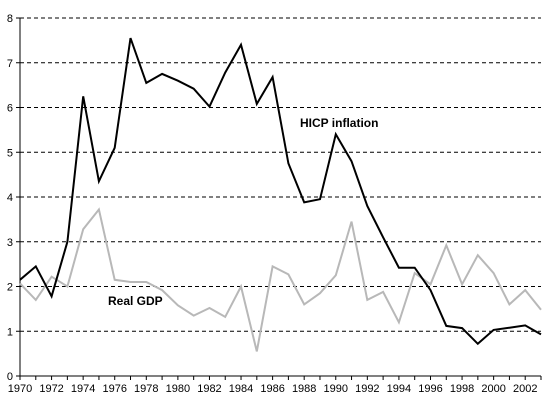 The width and height of the screenshot is (548, 414). I want to click on y-tick-label: 0, so click(10, 377).